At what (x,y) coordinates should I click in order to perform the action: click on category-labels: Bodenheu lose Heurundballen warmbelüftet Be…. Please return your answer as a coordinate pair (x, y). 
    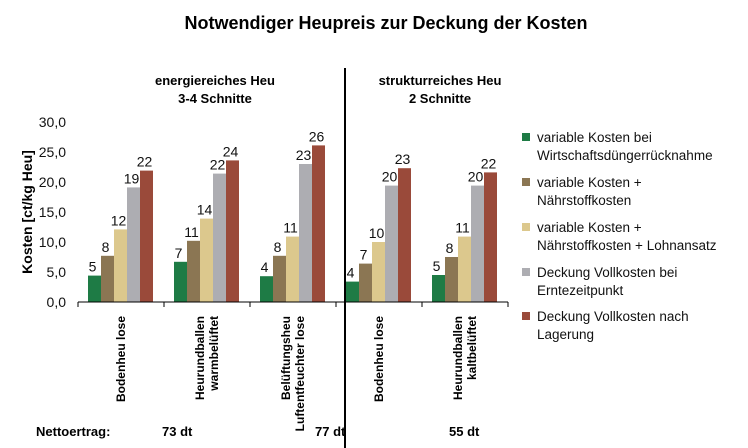
    Looking at the image, I should click on (296, 374).